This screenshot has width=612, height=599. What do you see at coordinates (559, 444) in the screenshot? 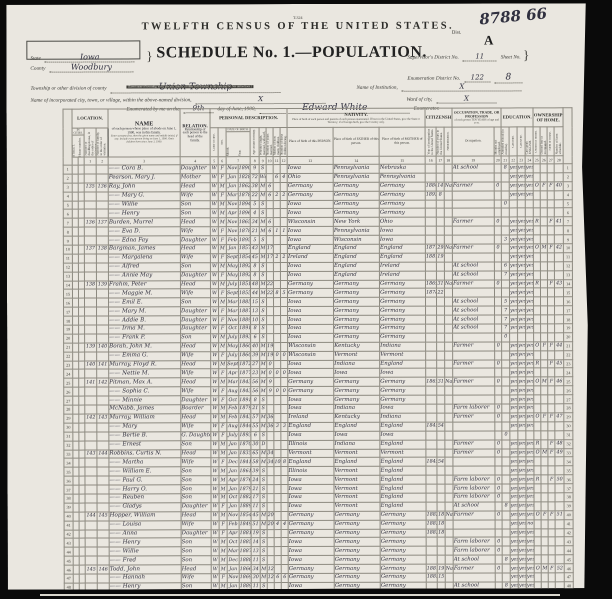
I see `cell-farm-schedule-no: 48` at bounding box center [559, 444].